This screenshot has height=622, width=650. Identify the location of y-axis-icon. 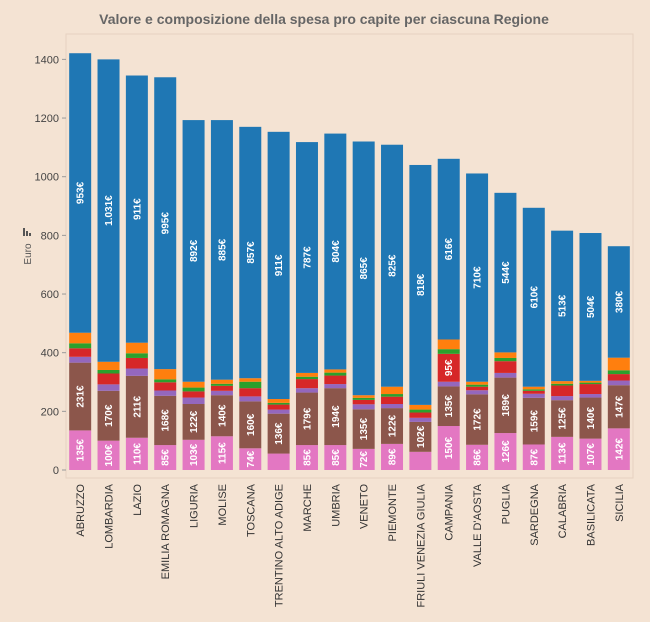
(27, 232).